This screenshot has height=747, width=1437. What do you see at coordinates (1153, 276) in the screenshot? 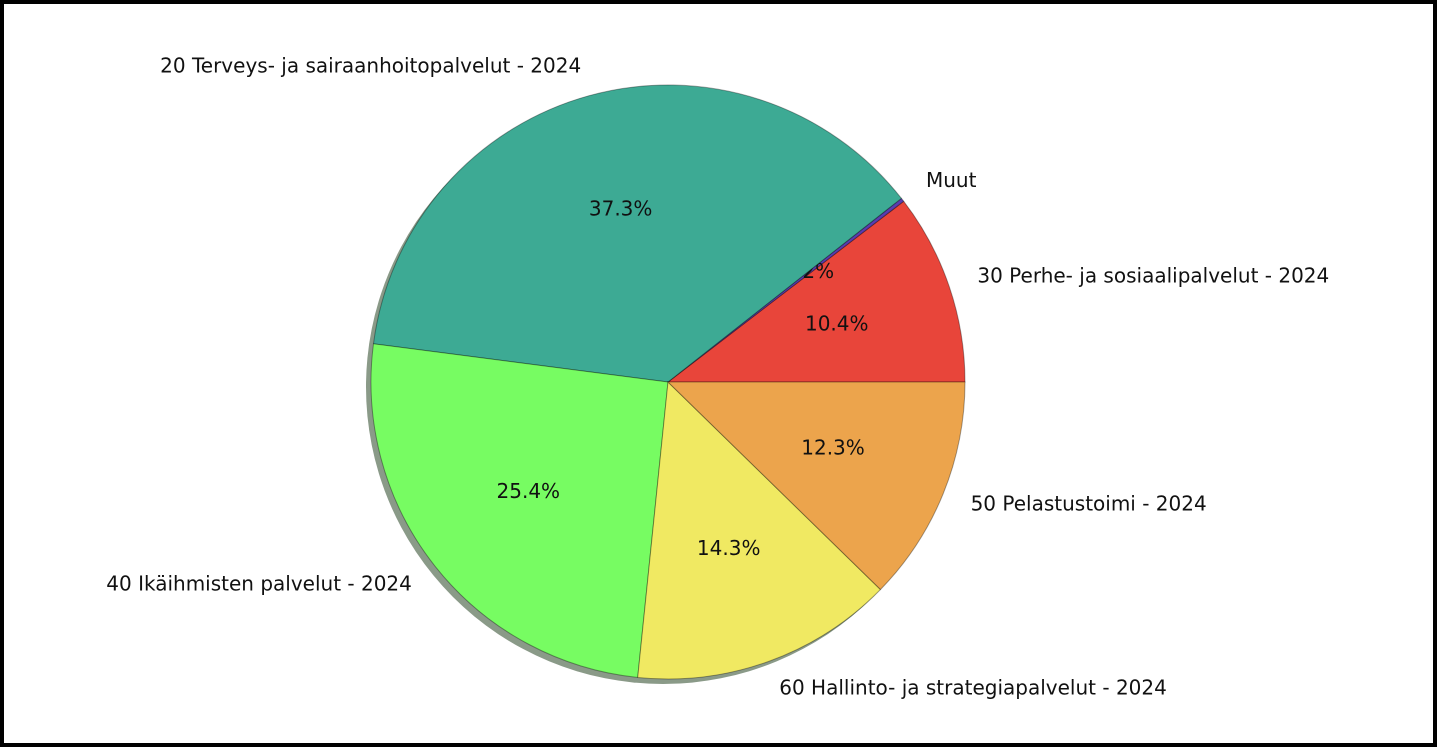
I see `slice-label: 30 Perhe- ja sosiaalipalvelut - 2024` at bounding box center [1153, 276].